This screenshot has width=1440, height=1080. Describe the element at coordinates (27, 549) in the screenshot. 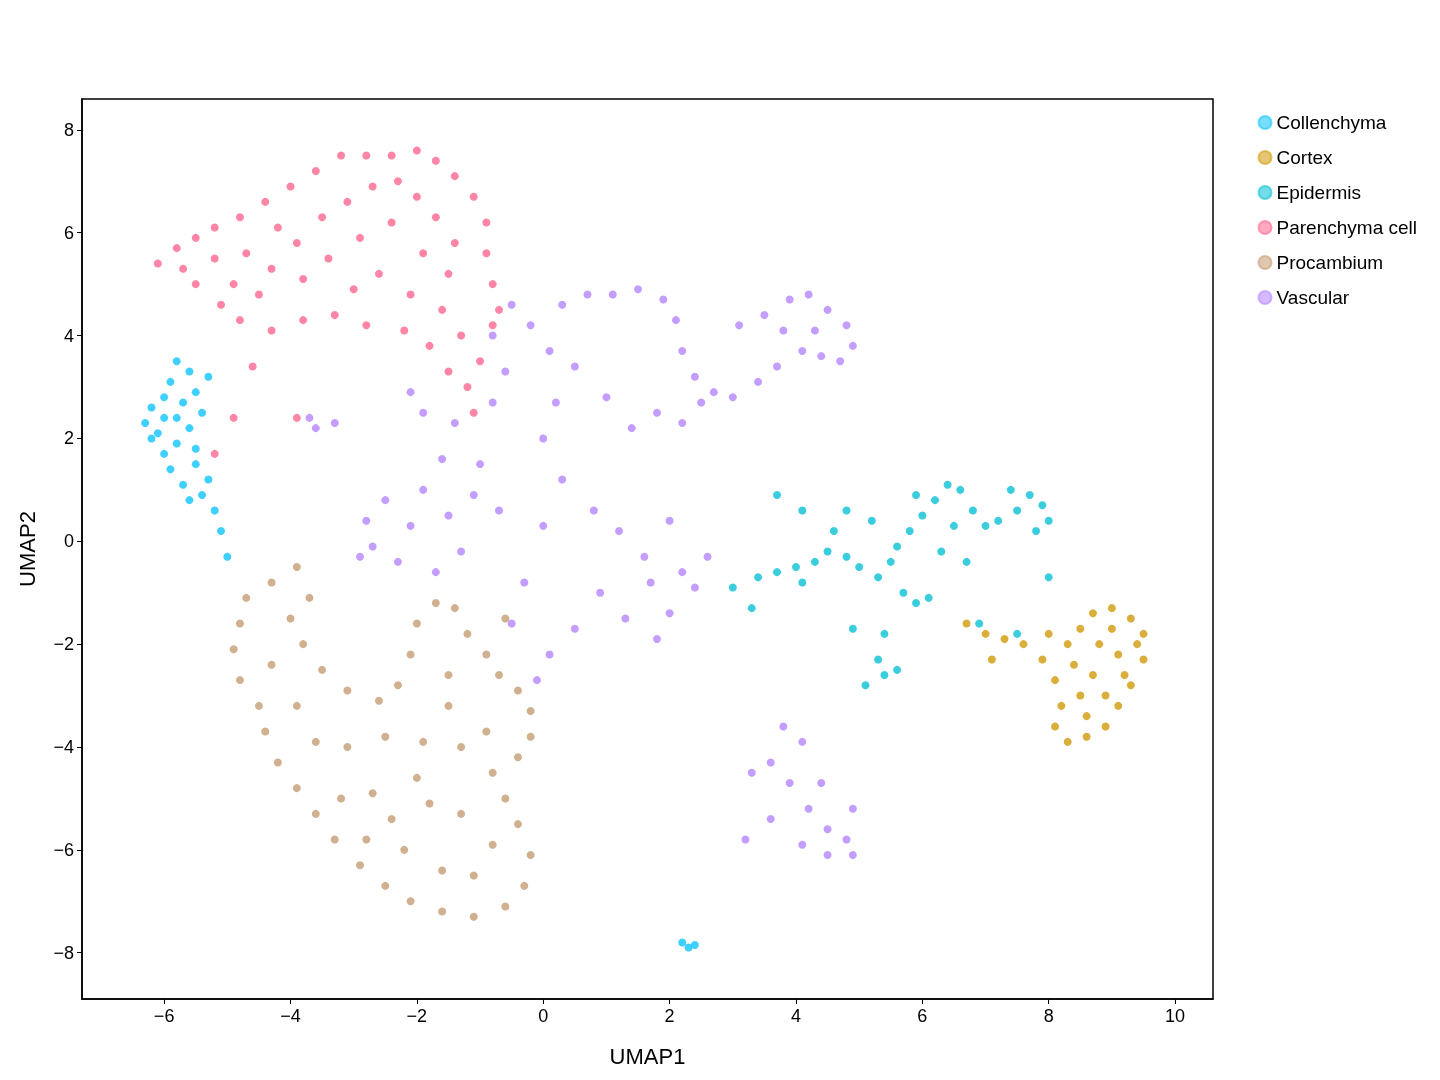

I see `y-axis-title: UMAP2` at that location.